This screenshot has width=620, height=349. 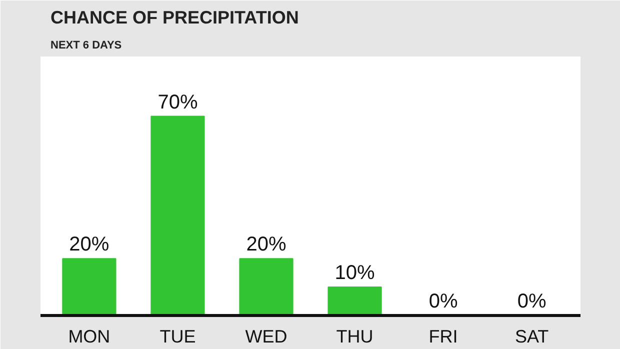 What do you see at coordinates (266, 336) in the screenshot?
I see `x-tick-label: WED` at bounding box center [266, 336].